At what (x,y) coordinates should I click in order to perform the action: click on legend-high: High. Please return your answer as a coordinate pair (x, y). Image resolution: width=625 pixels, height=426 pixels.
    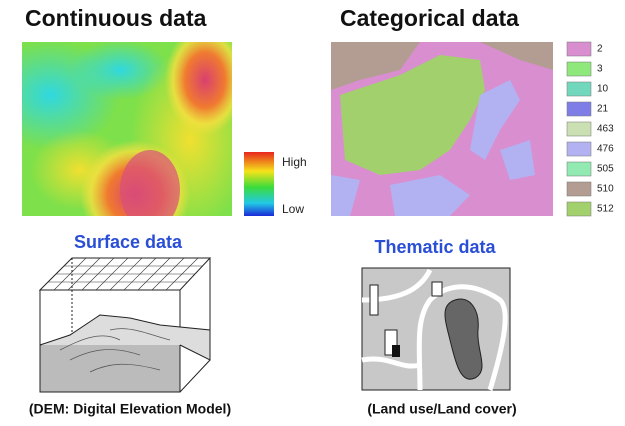
    Looking at the image, I should click on (294, 162).